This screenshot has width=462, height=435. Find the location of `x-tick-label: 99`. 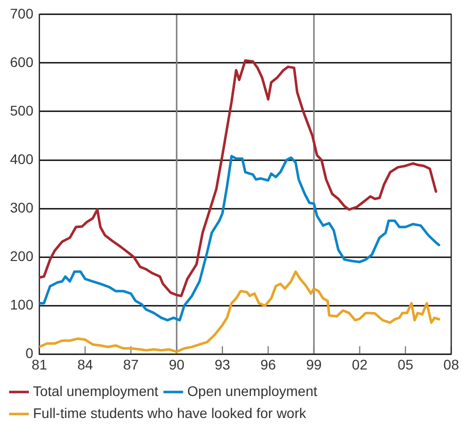

x-tick-label: 99 is located at coordinates (314, 364).